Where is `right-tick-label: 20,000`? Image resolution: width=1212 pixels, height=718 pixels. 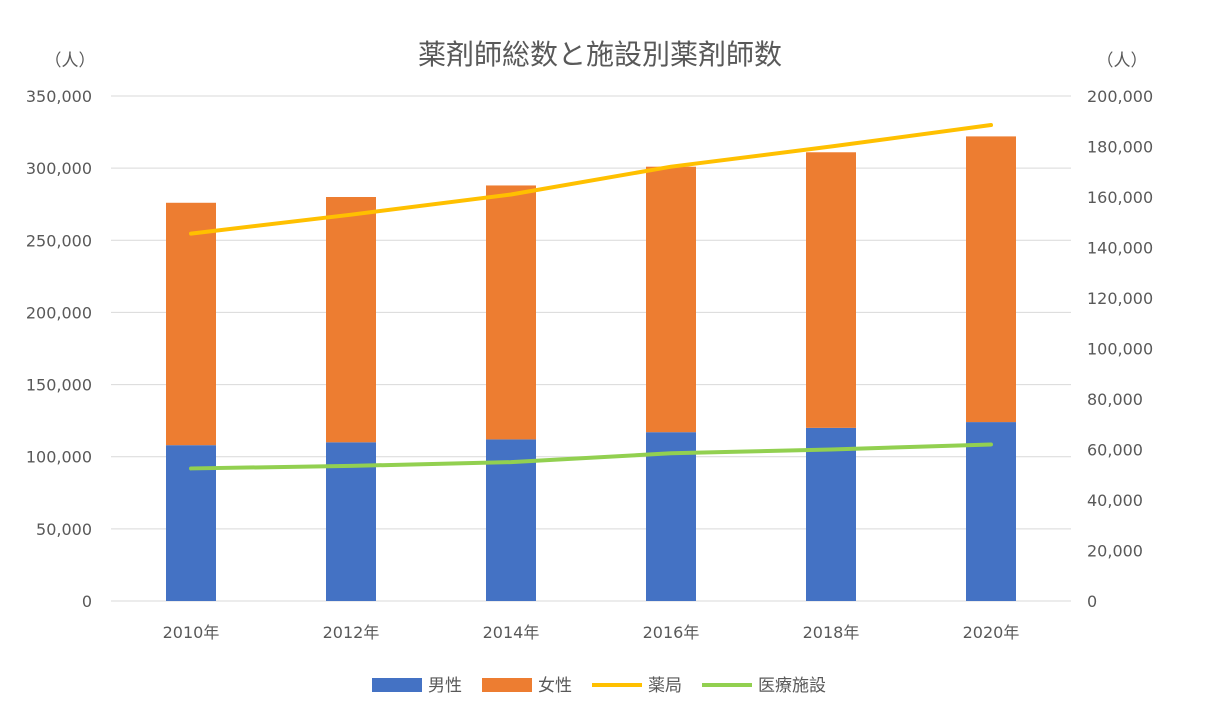 right-tick-label: 20,000 is located at coordinates (1115, 551).